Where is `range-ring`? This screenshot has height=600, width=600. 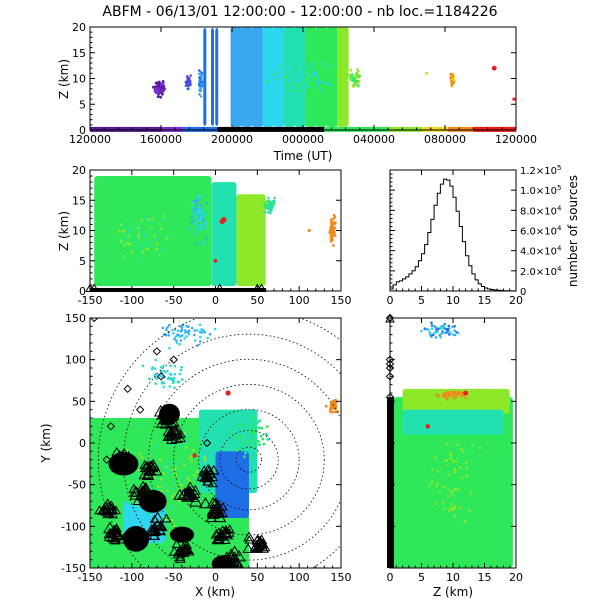 range-ring is located at coordinates (249, 459).